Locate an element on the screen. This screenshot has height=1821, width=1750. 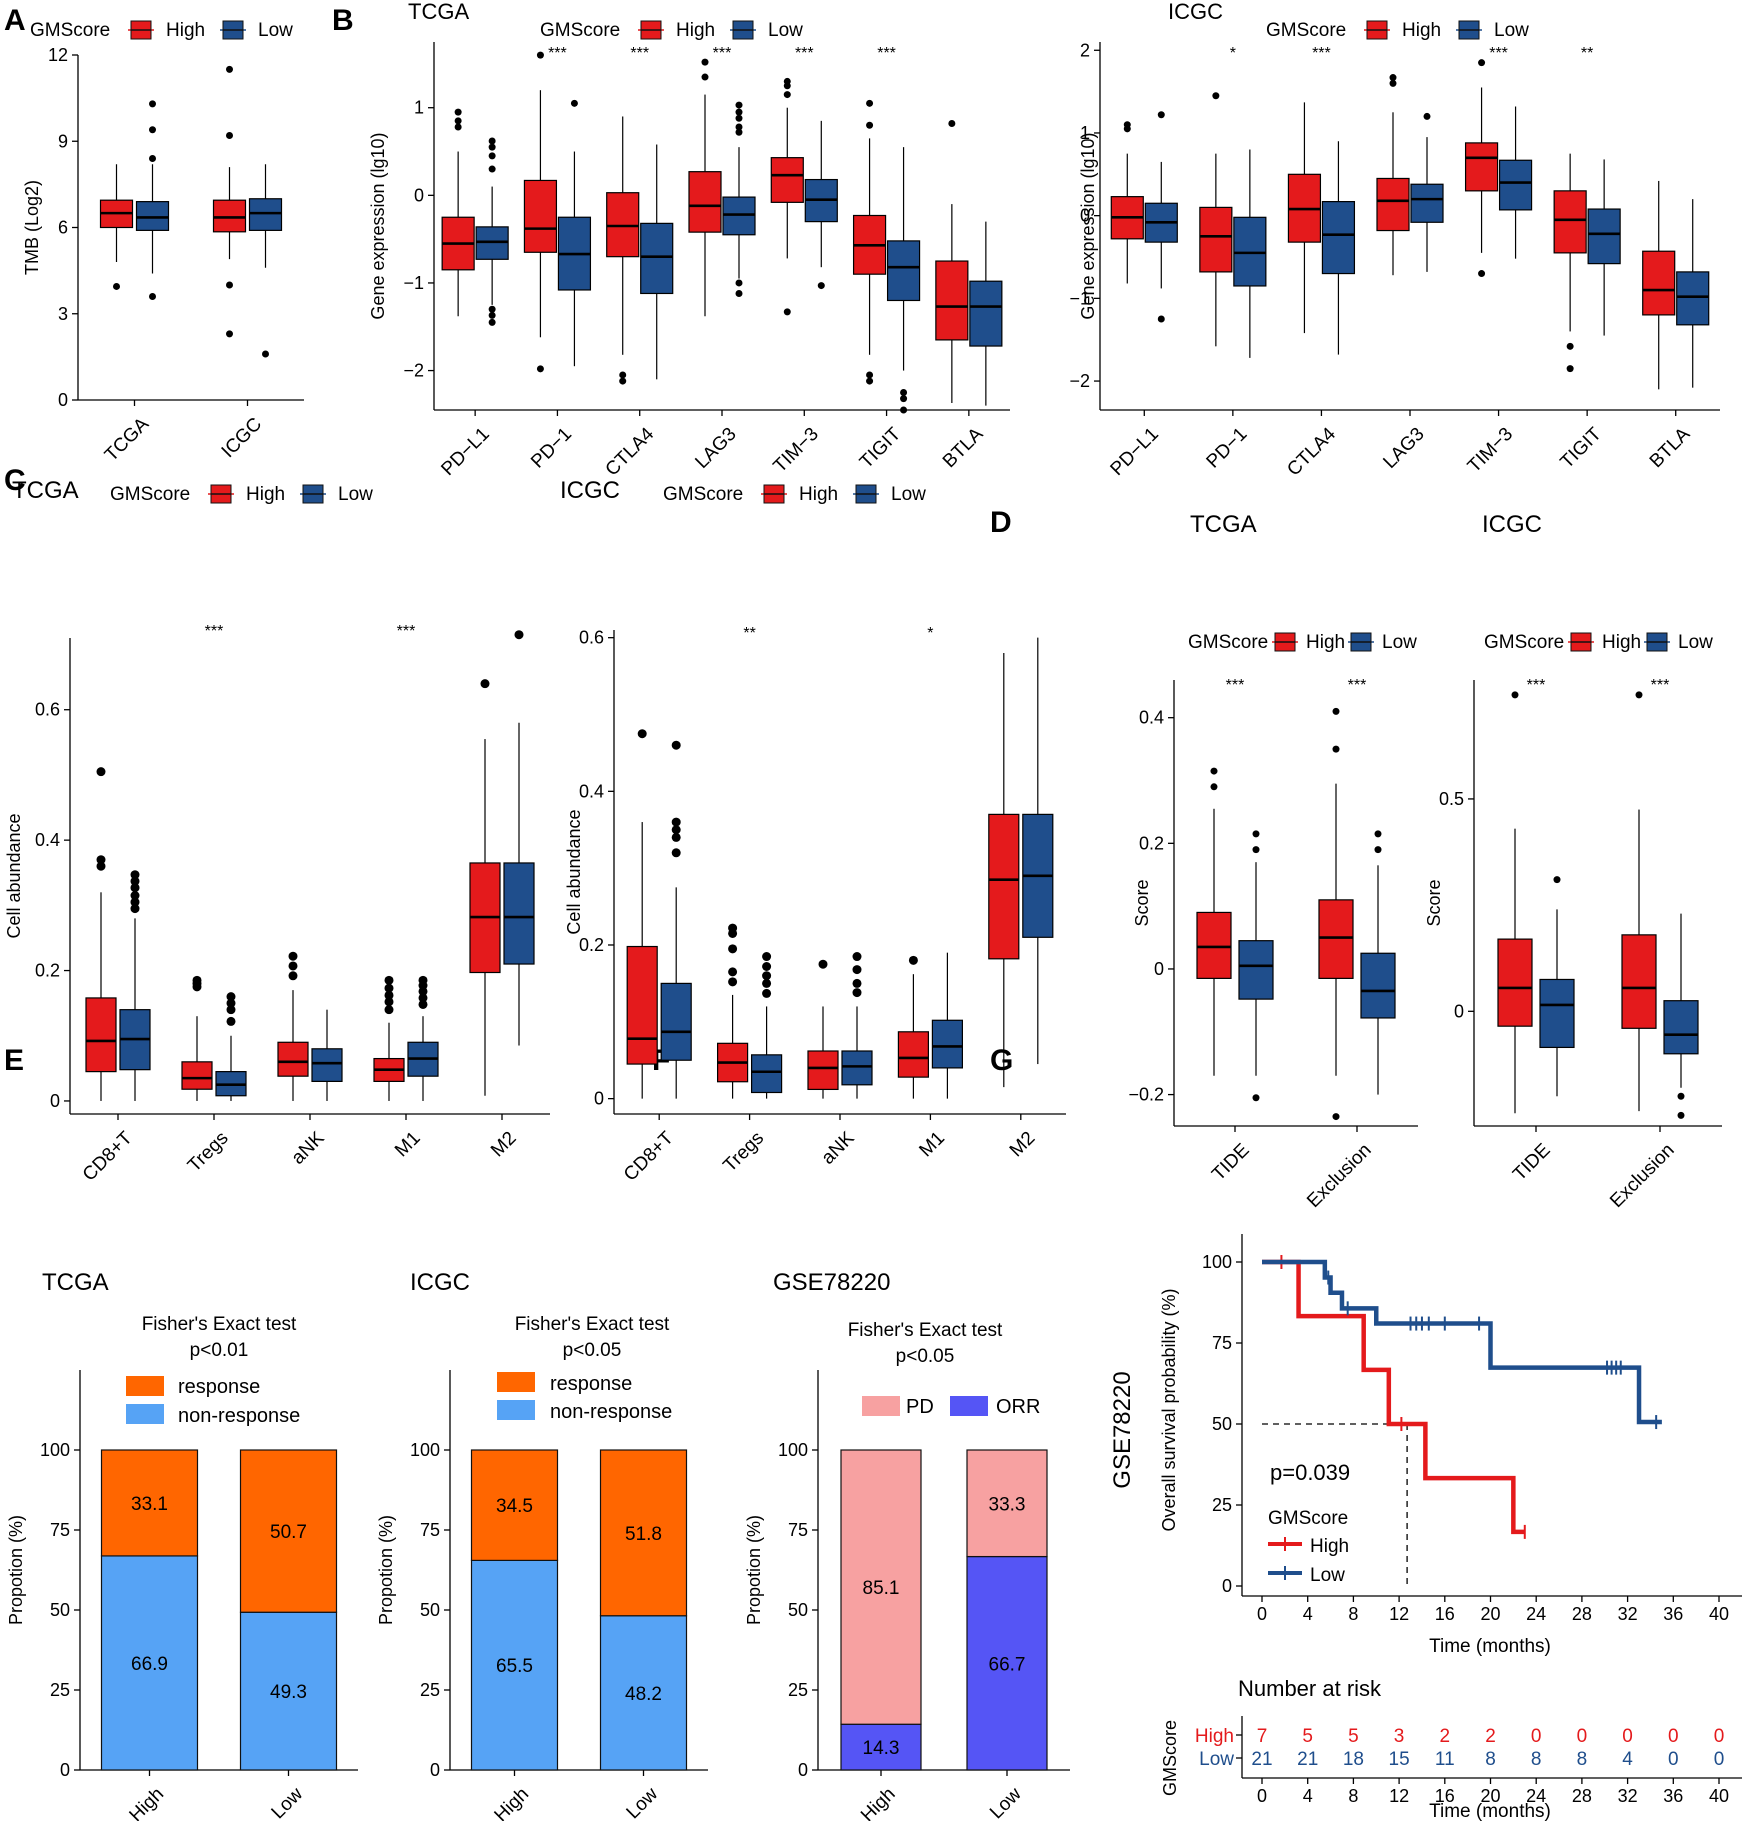
panel-letter-C: C is located at coordinates (15, 480).